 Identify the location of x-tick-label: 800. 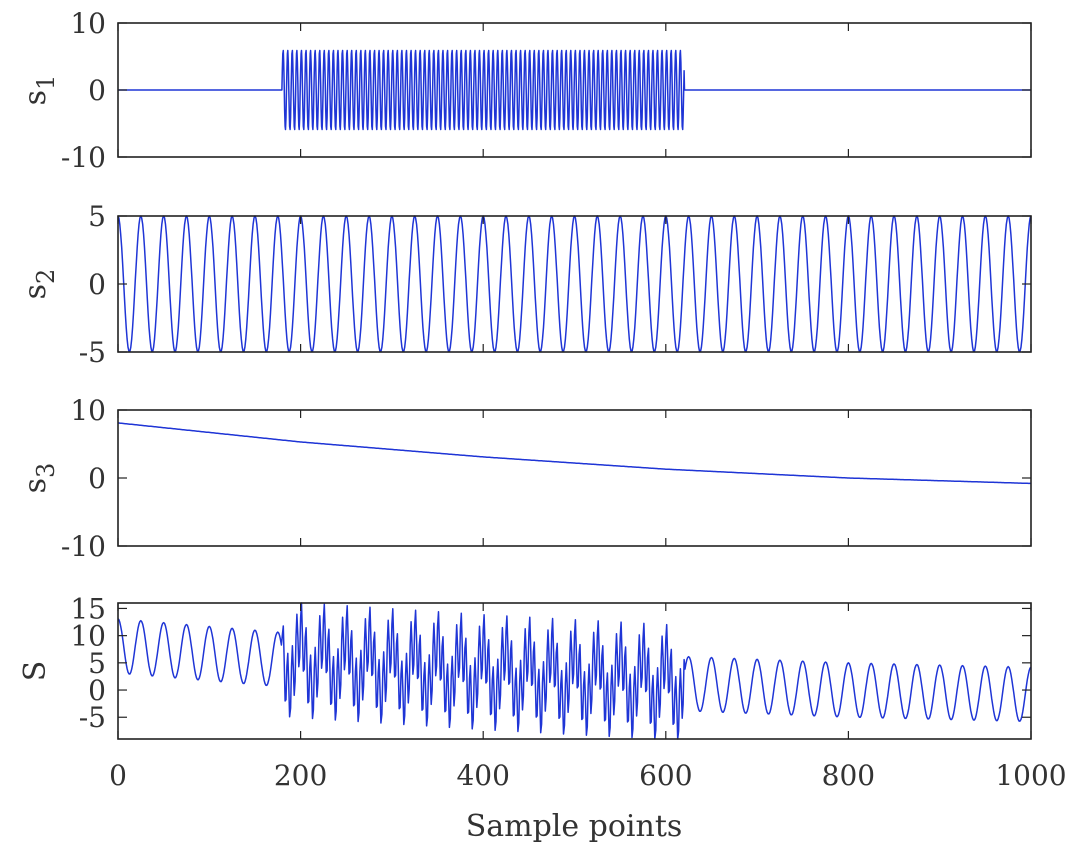
(848, 775).